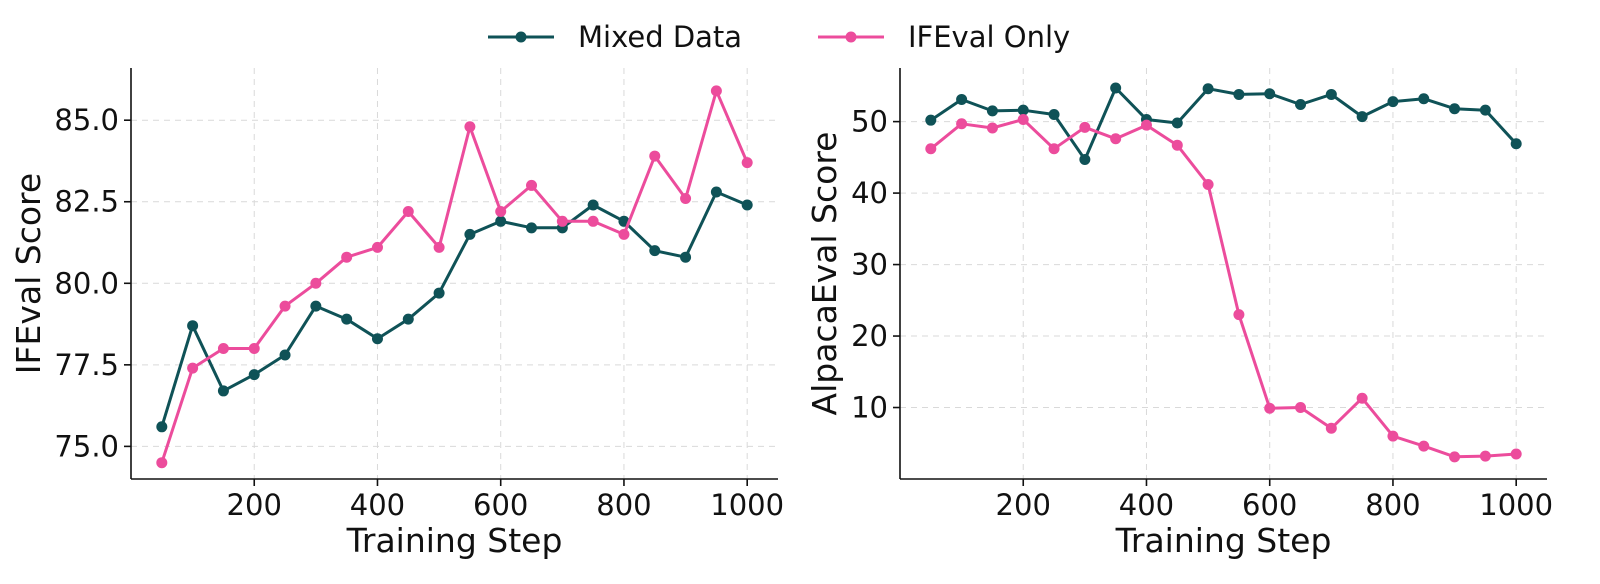 Image resolution: width=1600 pixels, height=584 pixels. I want to click on y-tick-label: 77.5, so click(86, 365).